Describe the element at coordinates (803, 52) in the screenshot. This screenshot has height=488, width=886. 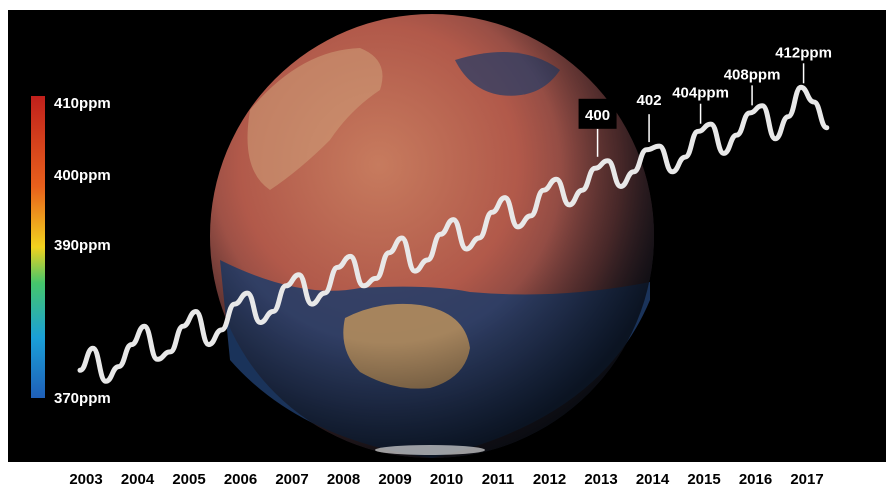
I see `annotation-label: 412ppm` at that location.